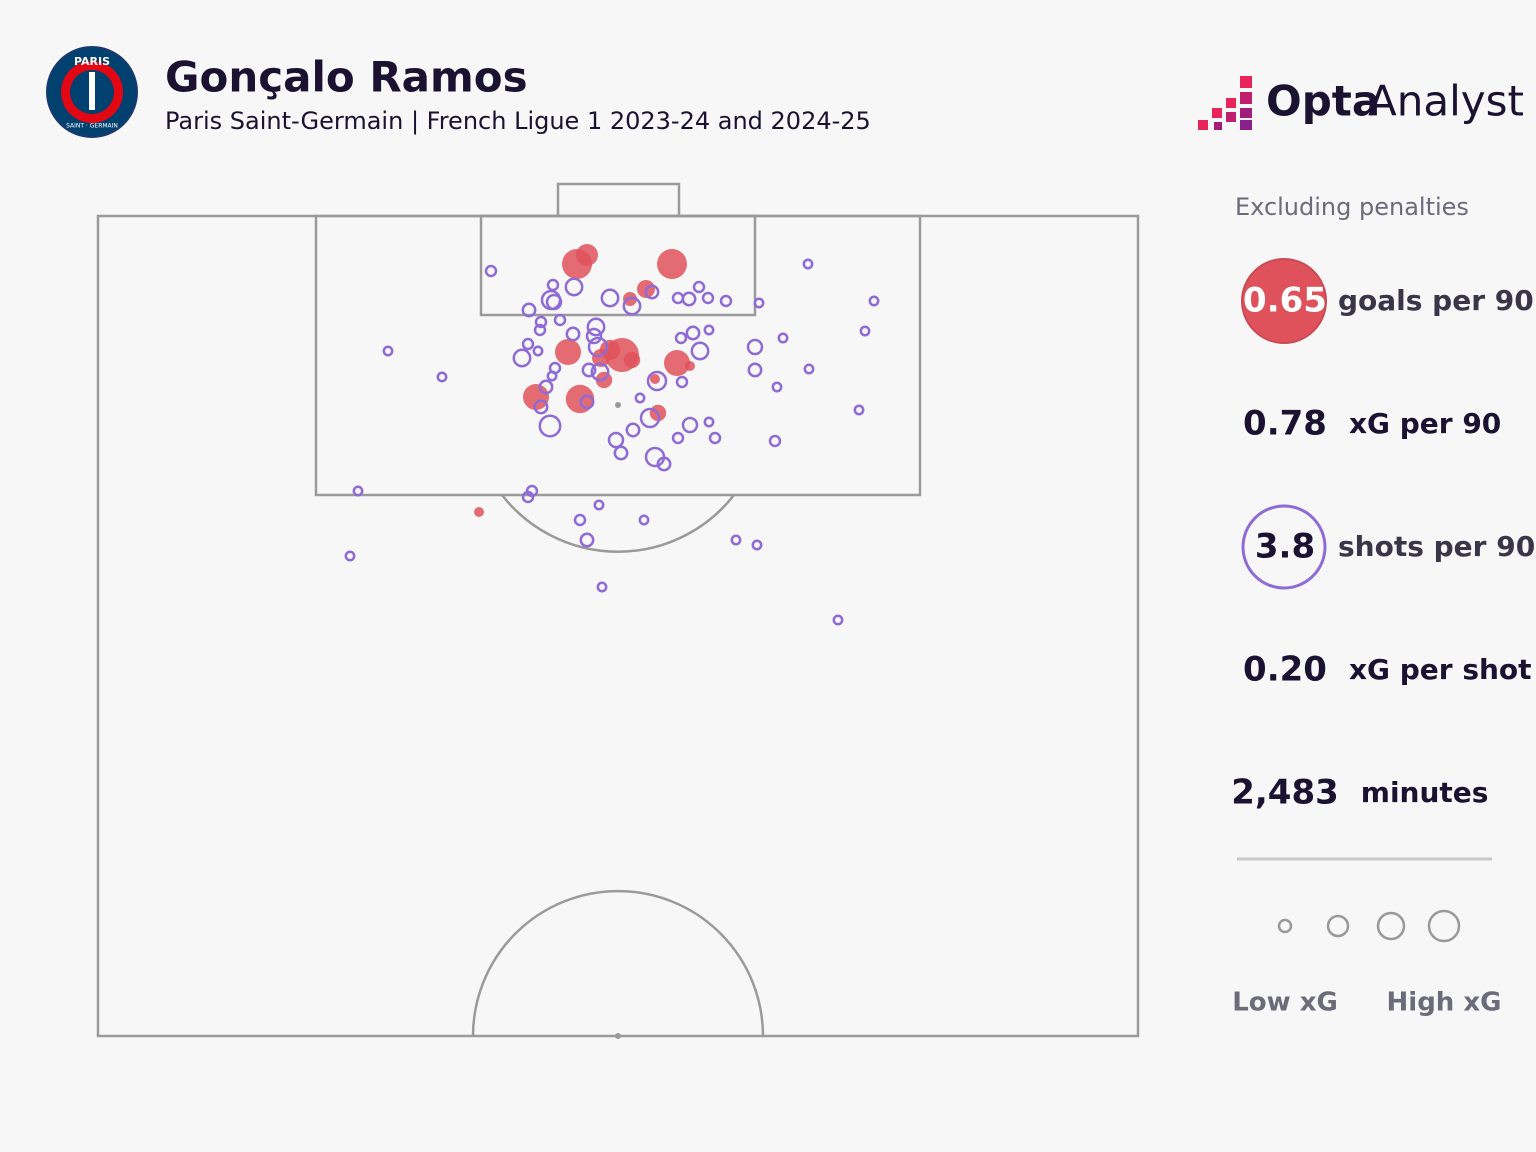 The width and height of the screenshot is (1536, 1152). I want to click on crest: PARIS SAINT · GERMAIN, so click(92, 92).